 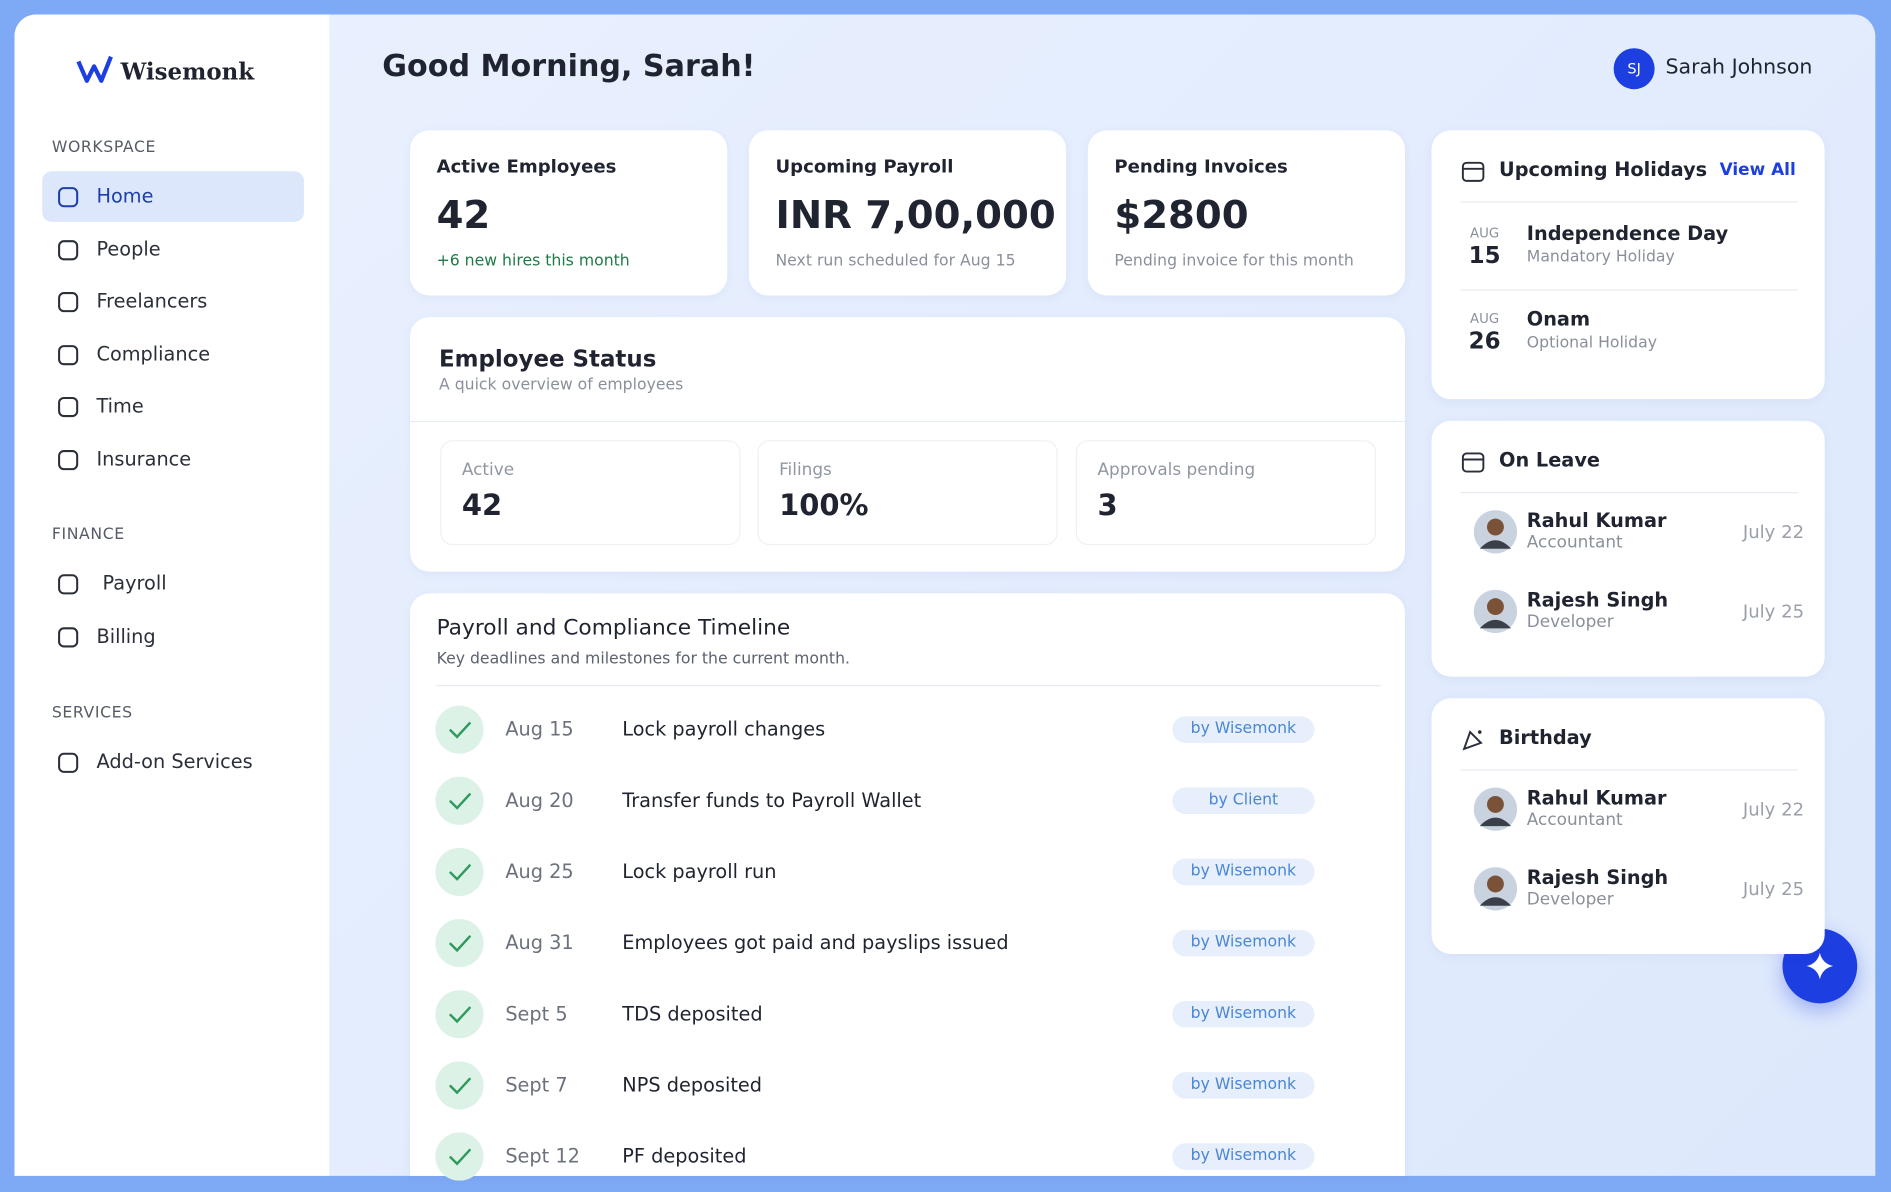 What do you see at coordinates (1107, 504) in the screenshot?
I see `tile-value: 3` at bounding box center [1107, 504].